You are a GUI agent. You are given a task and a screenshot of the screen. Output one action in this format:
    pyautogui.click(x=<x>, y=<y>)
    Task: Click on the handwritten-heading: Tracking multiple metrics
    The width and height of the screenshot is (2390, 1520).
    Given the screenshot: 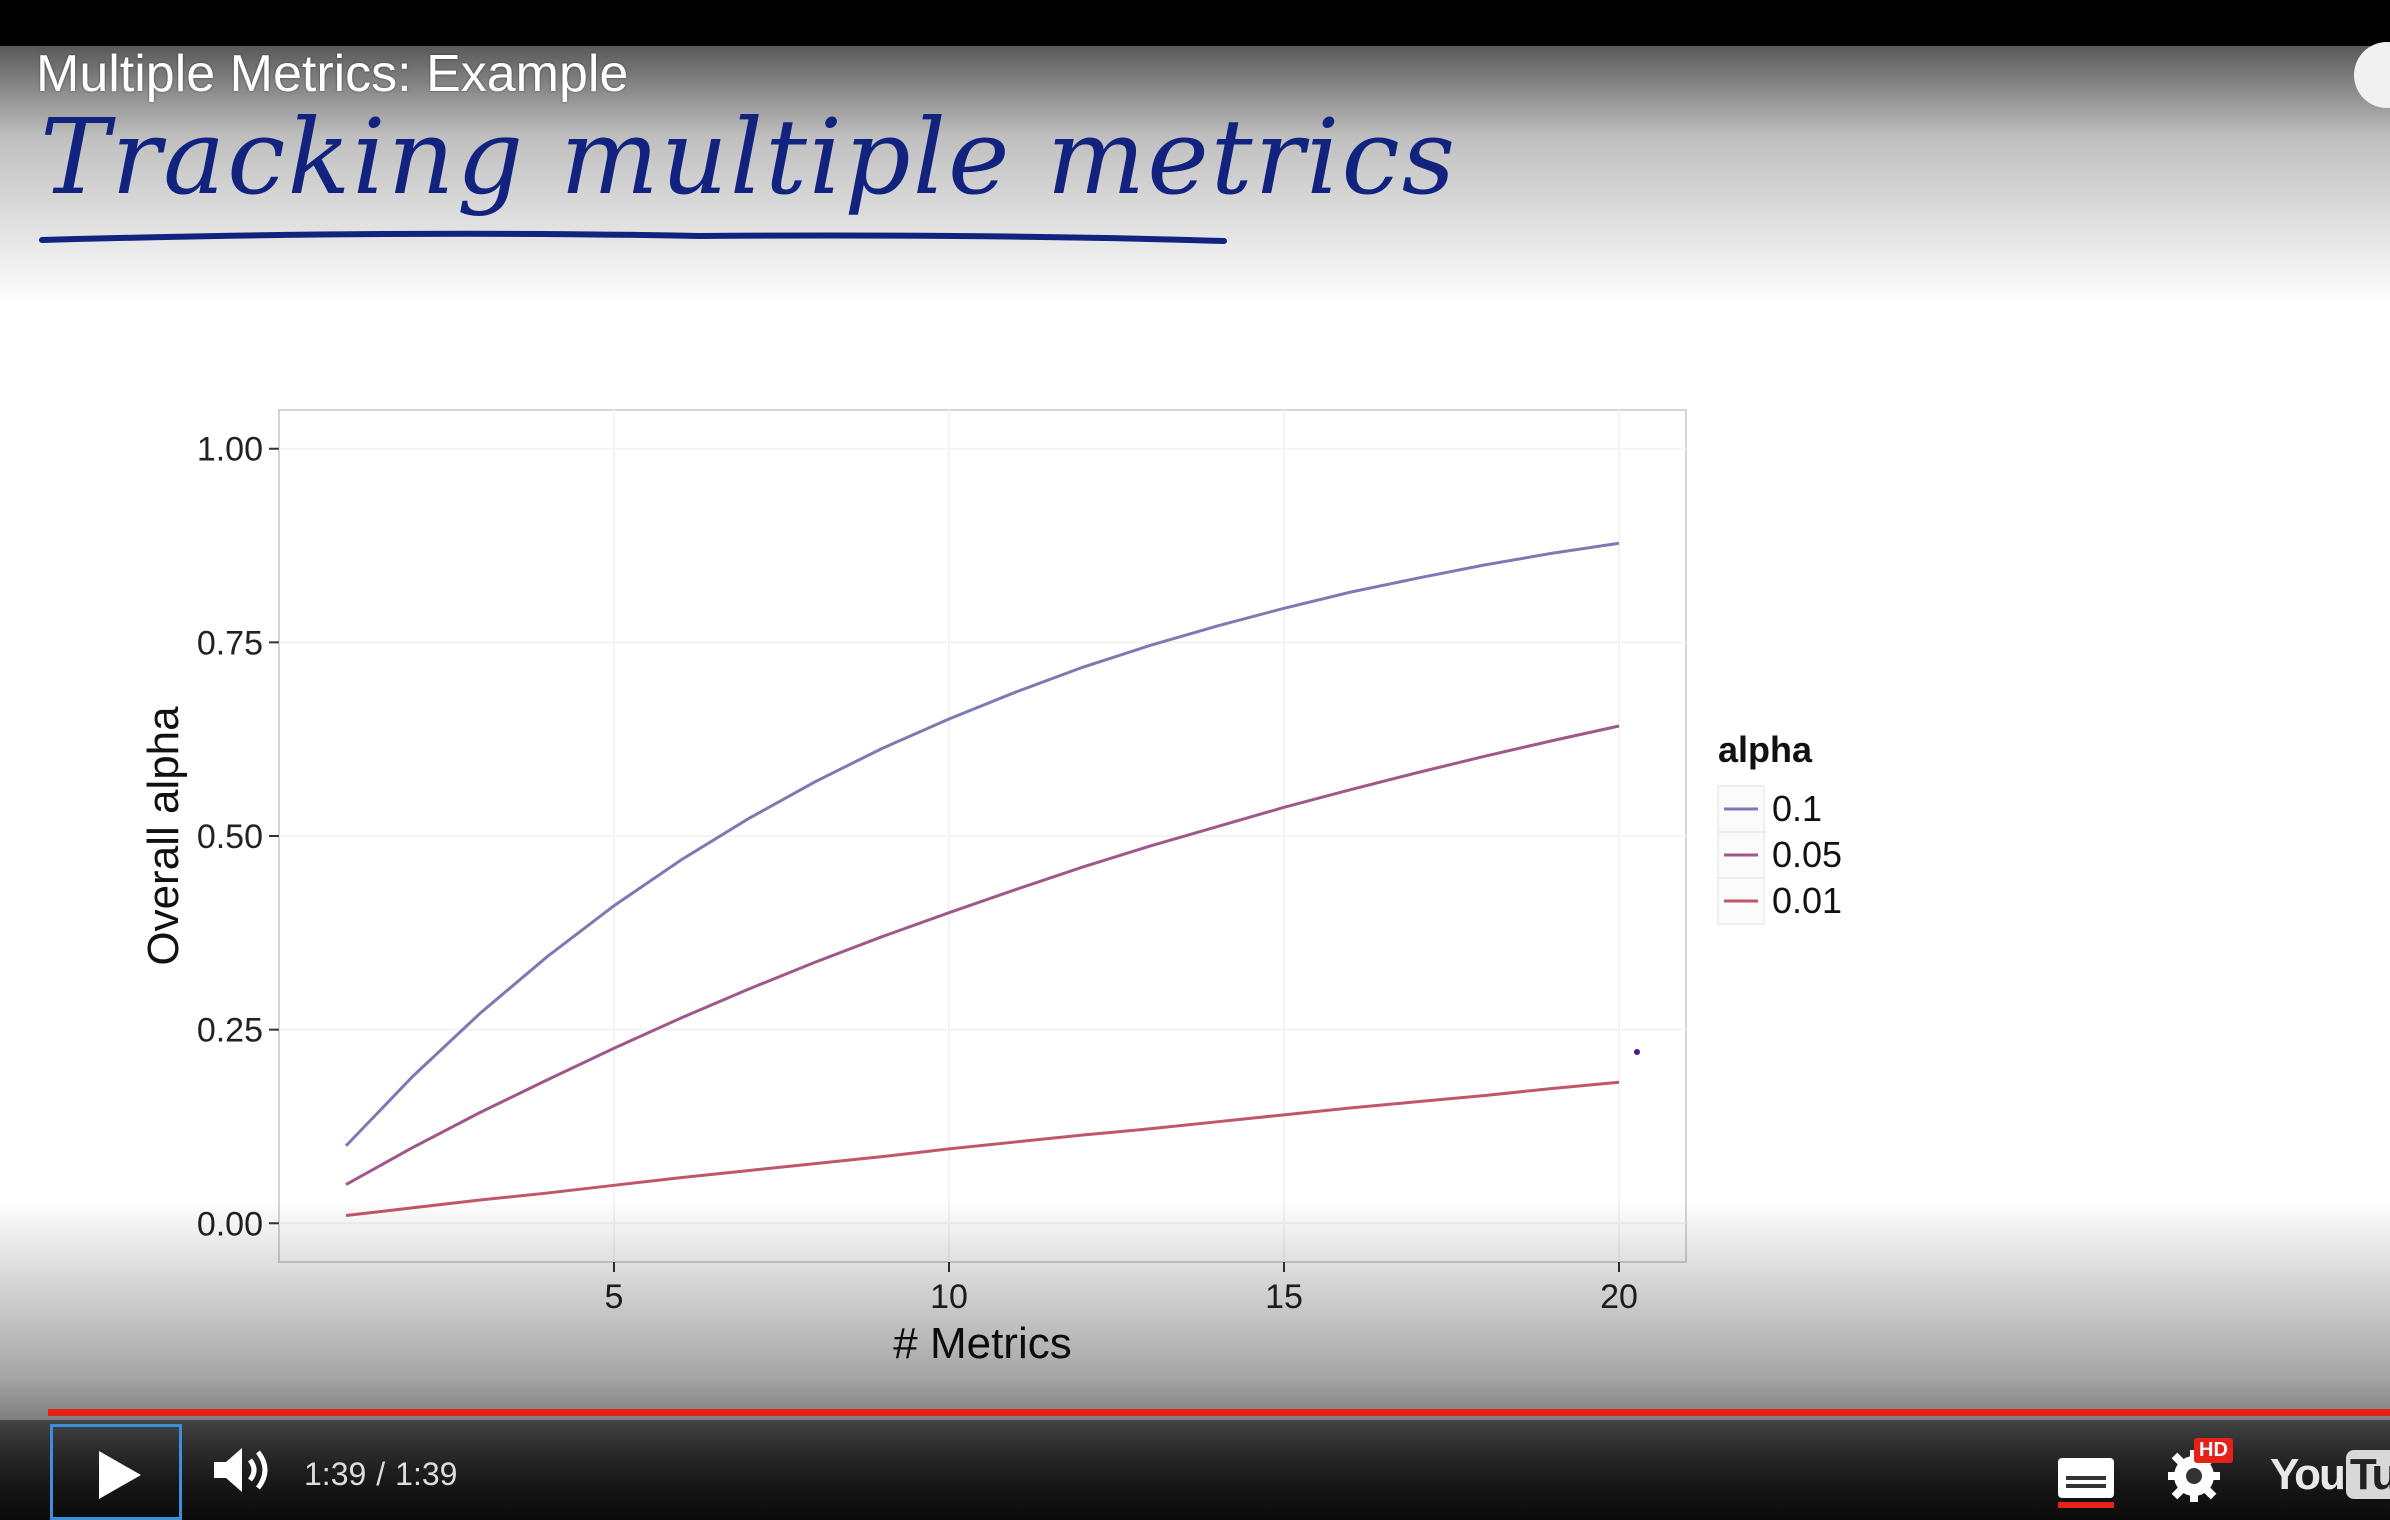 What is the action you would take?
    pyautogui.click(x=748, y=157)
    